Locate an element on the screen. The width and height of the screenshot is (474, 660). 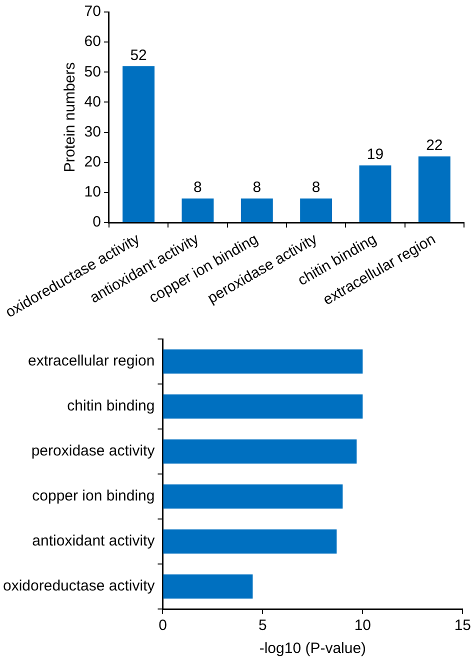
y-tick-label: 10 is located at coordinates (92, 192).